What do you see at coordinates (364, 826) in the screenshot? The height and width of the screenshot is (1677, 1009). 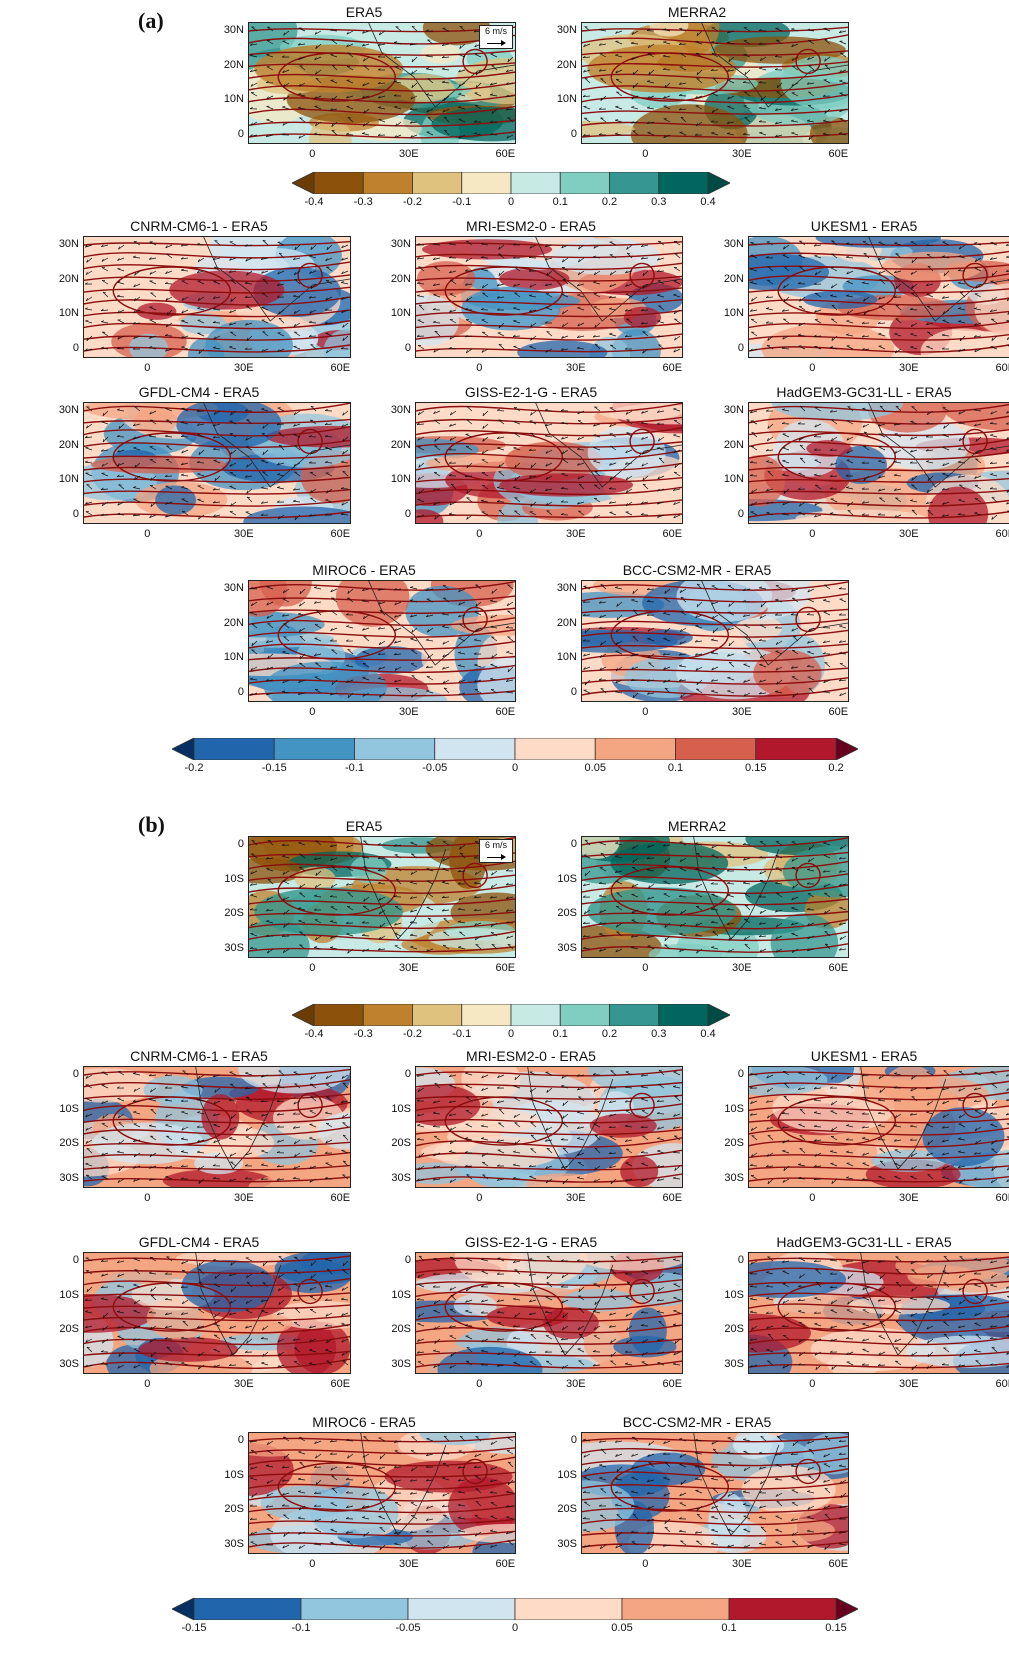 I see `map-title: ERA5` at bounding box center [364, 826].